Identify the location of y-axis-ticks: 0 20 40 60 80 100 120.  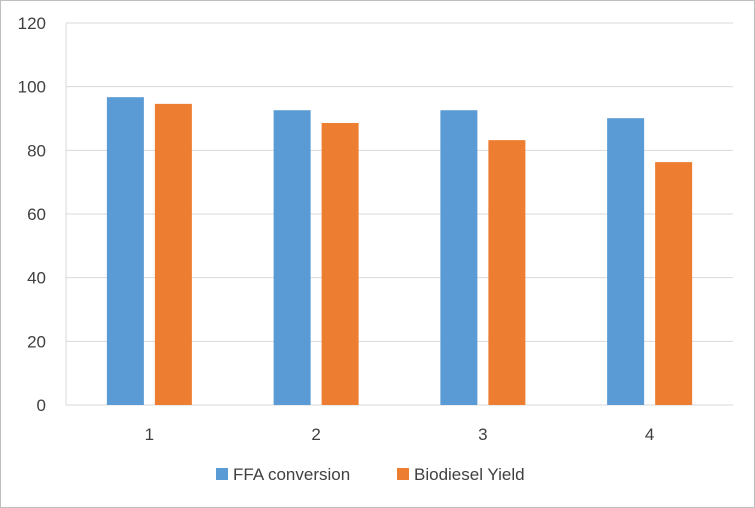
(32, 214).